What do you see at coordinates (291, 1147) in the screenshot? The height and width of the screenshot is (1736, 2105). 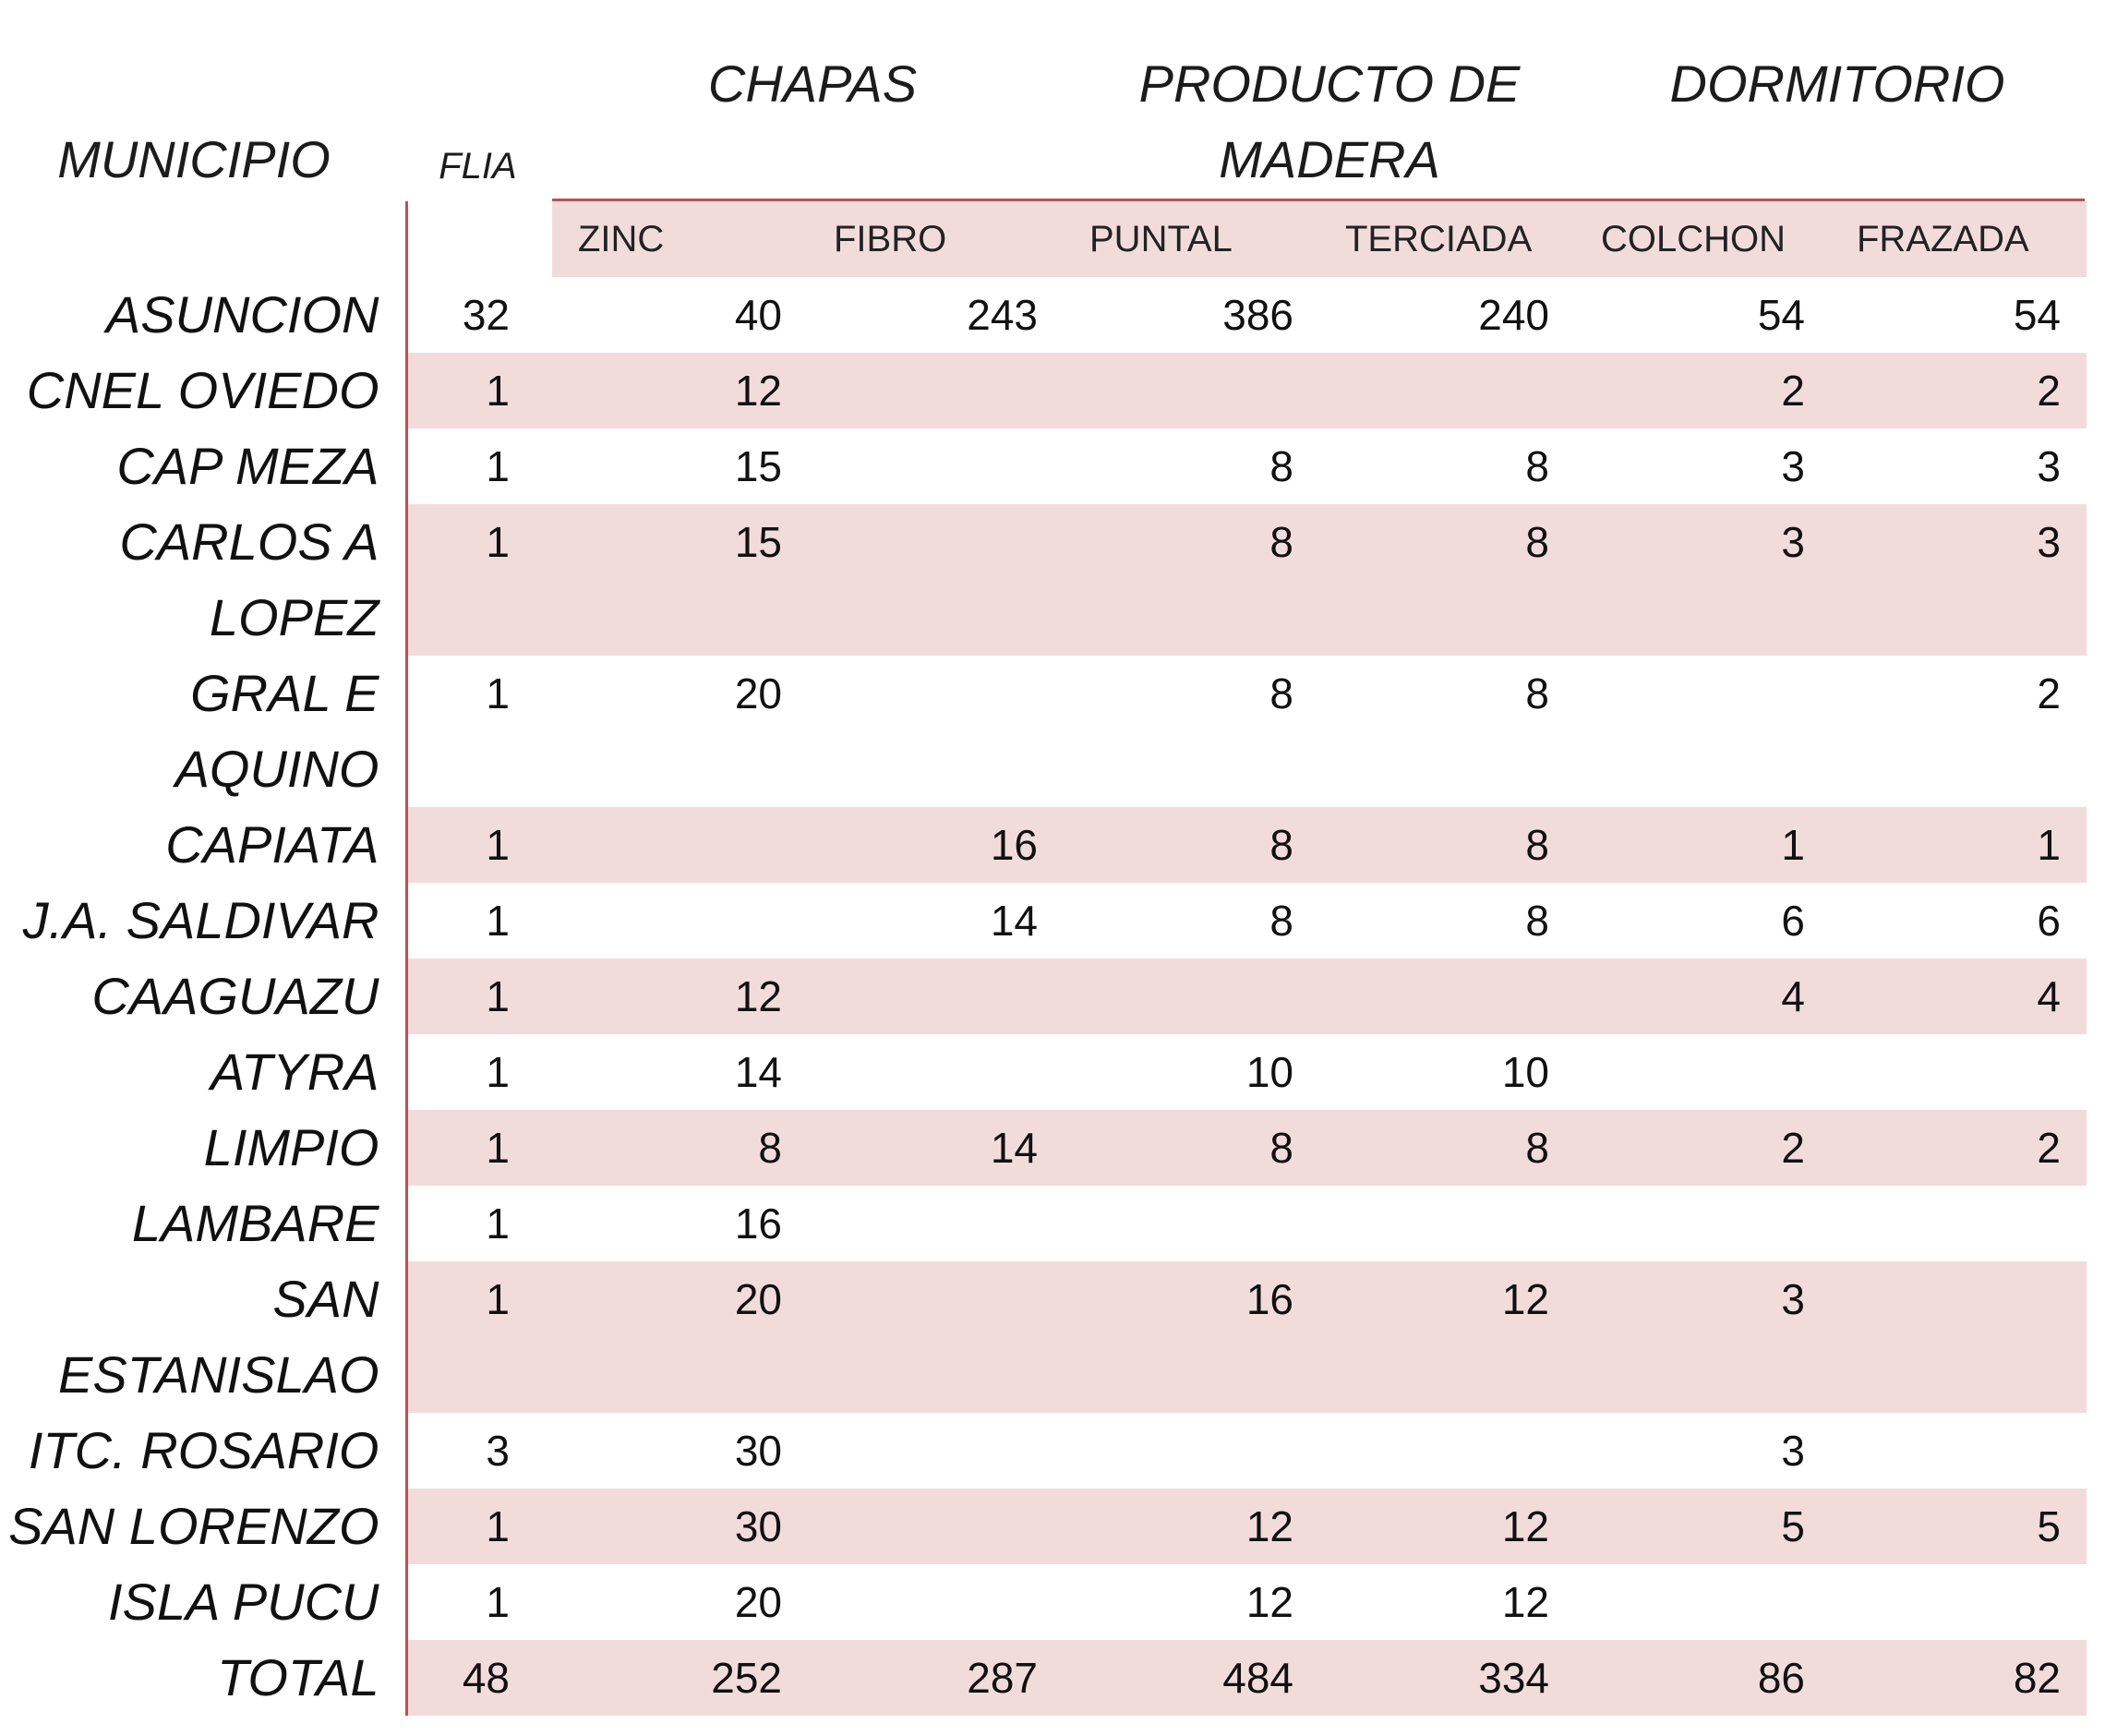 I see `municipio-label: LIMPIO` at bounding box center [291, 1147].